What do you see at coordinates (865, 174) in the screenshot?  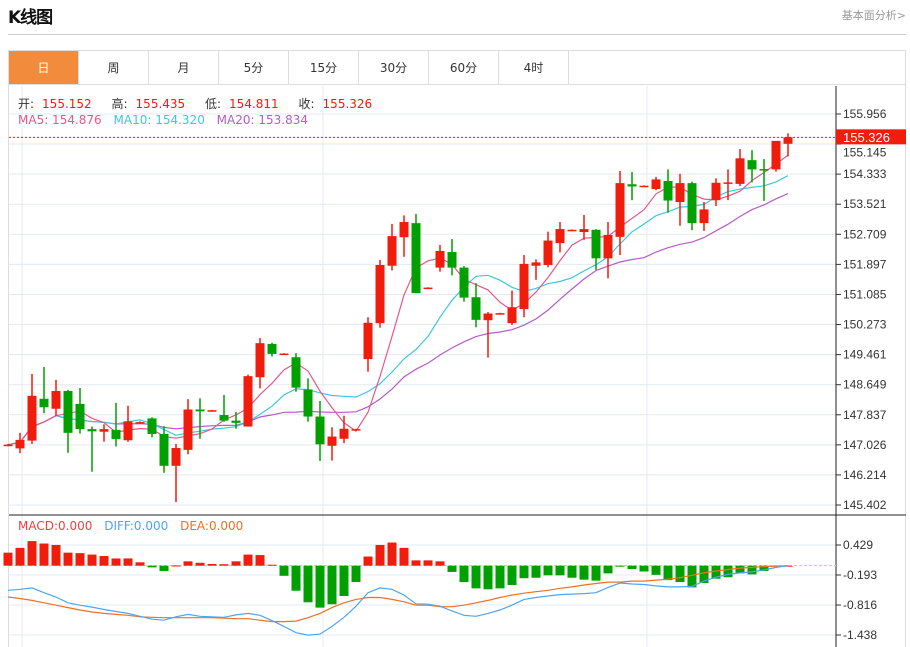 I see `price-tick-label: 154.333` at bounding box center [865, 174].